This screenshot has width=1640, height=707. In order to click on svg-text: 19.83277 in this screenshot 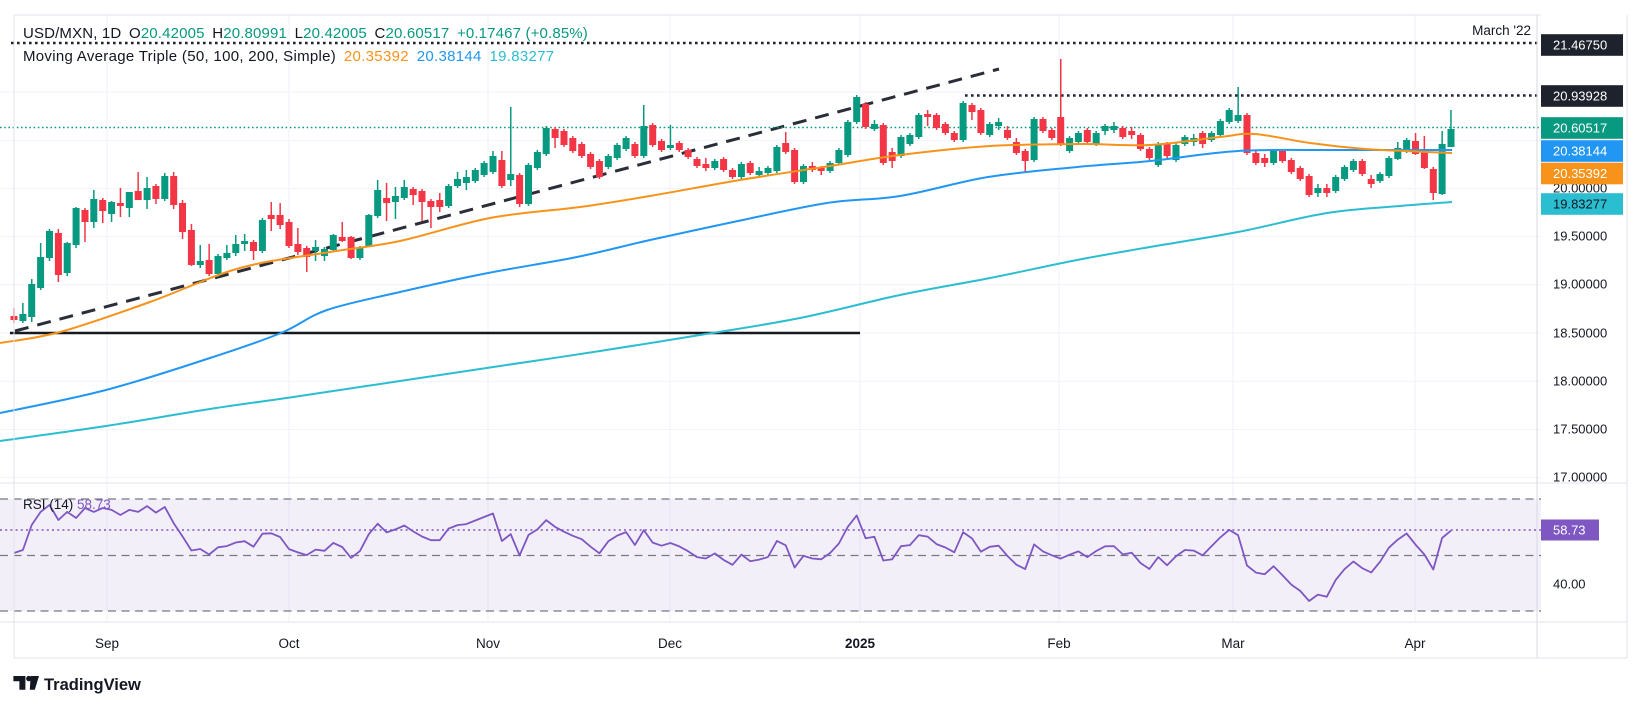, I will do `click(1580, 204)`.